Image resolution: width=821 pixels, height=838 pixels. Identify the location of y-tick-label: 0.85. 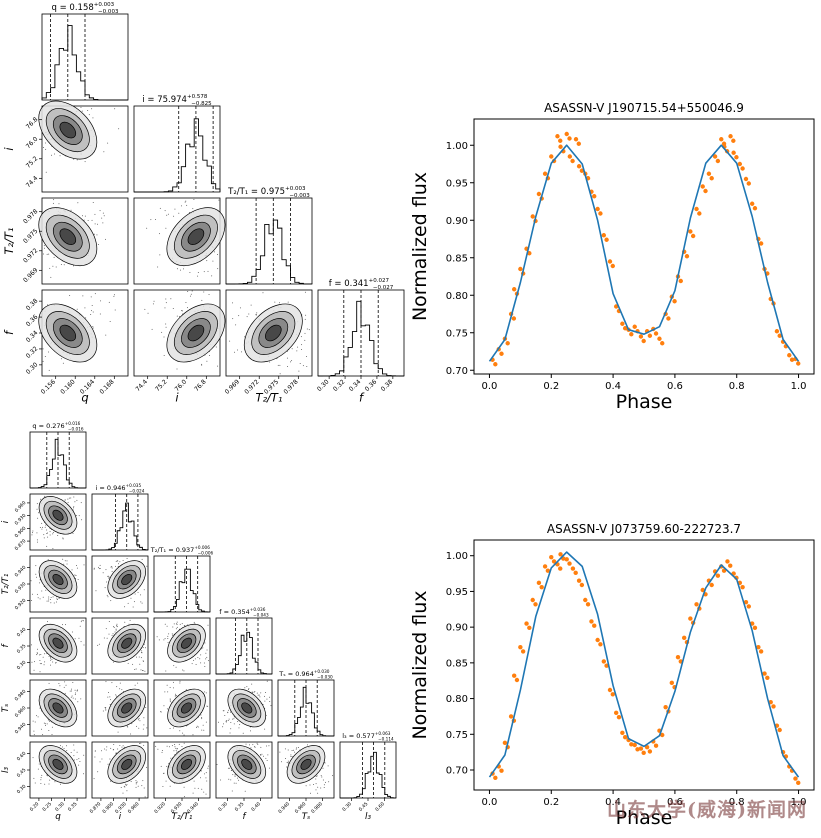
(457, 663).